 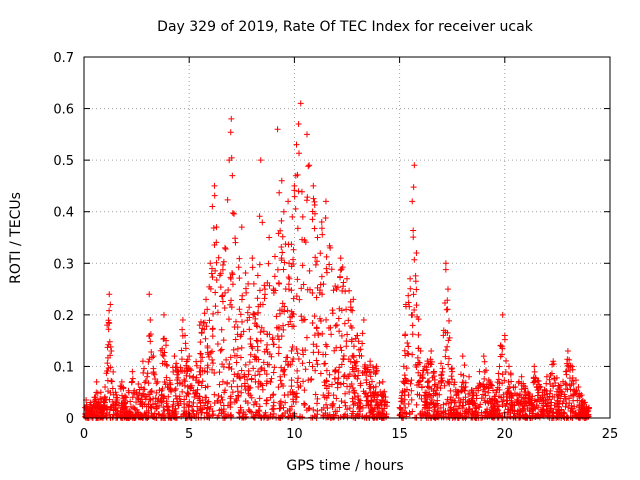 I want to click on x-tick-label: 0, so click(x=84, y=434).